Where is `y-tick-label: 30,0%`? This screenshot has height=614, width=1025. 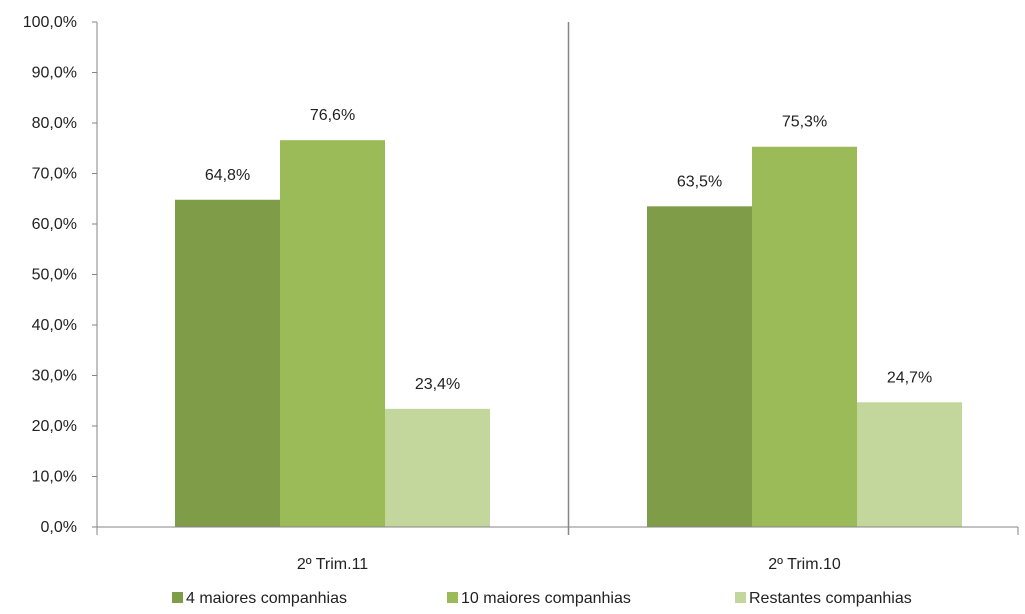 y-tick-label: 30,0% is located at coordinates (54, 376).